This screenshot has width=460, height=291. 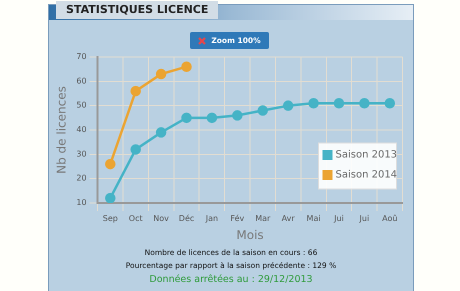 I want to click on x-axis-title: Mois, so click(x=250, y=235).